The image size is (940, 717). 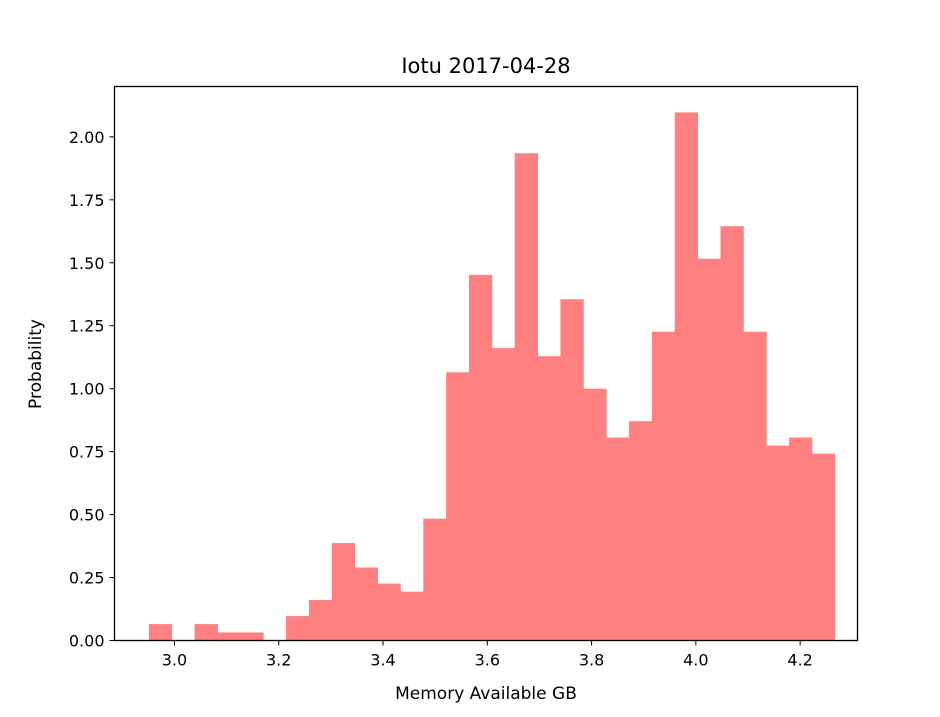 What do you see at coordinates (87, 578) in the screenshot?
I see `y-tick-label: 0.25` at bounding box center [87, 578].